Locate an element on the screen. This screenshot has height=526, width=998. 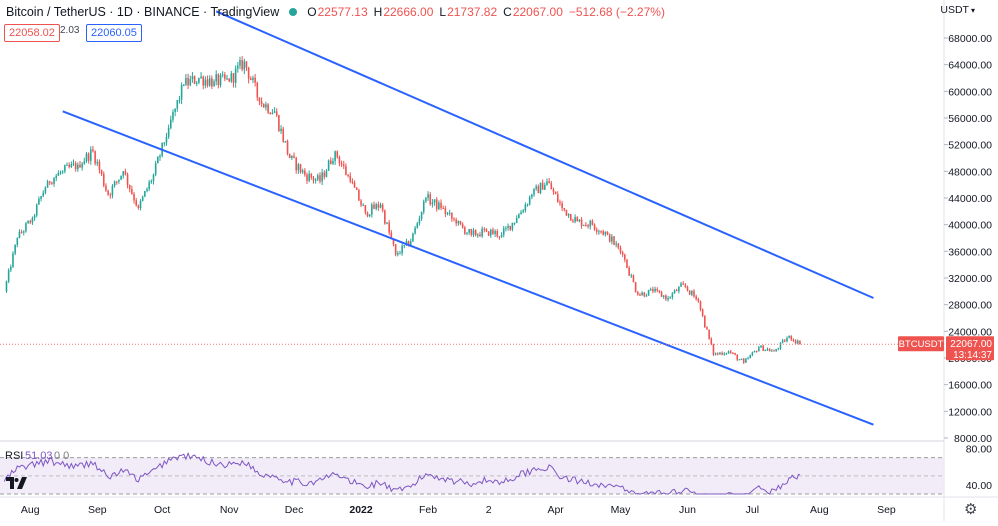
open-label: O is located at coordinates (312, 12).